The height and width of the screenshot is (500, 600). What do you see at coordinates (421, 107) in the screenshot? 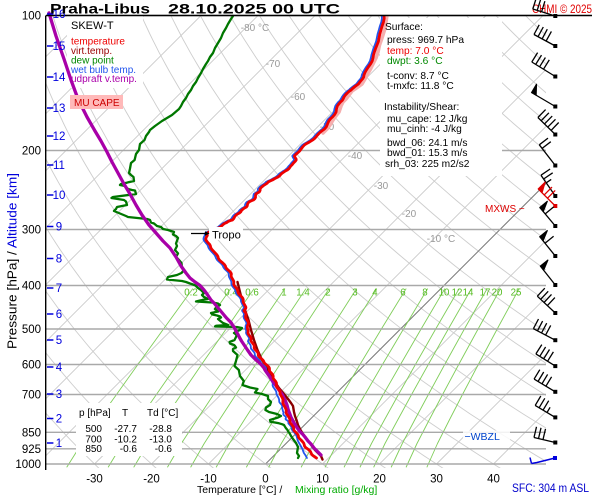
I see `svg-text: Instability/Shear:` at bounding box center [421, 107].